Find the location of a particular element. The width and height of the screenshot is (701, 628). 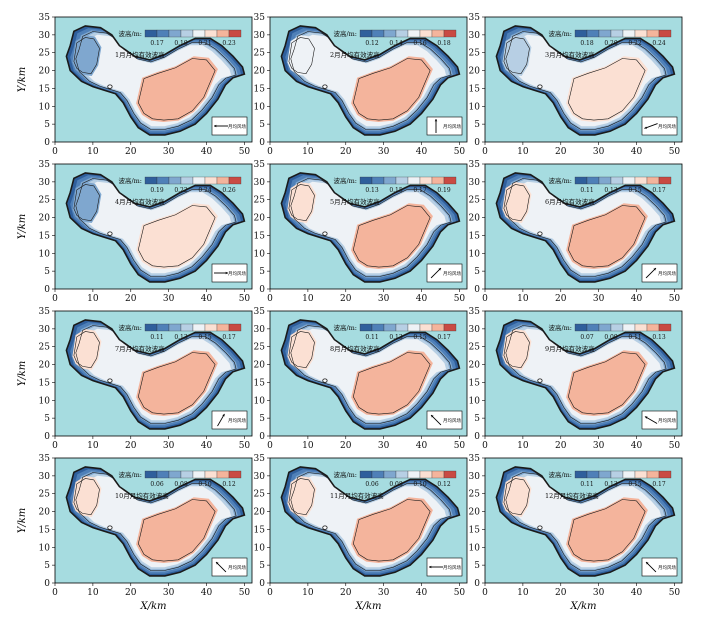

legend-tick: 0.16 is located at coordinates (420, 43).